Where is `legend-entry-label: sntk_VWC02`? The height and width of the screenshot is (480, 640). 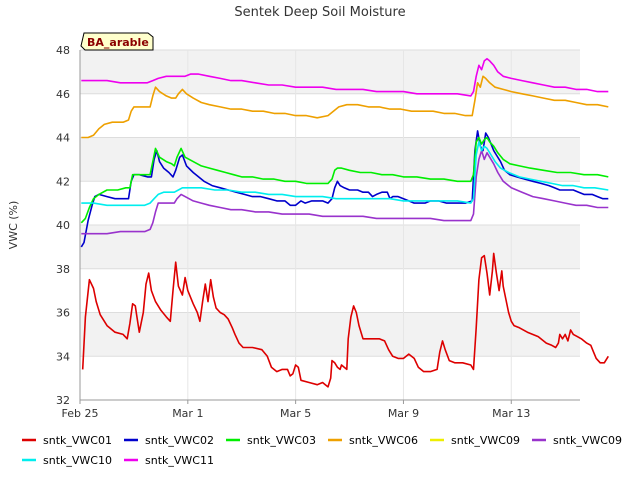
legend-entry-label: sntk_VWC02 is located at coordinates (179, 440).